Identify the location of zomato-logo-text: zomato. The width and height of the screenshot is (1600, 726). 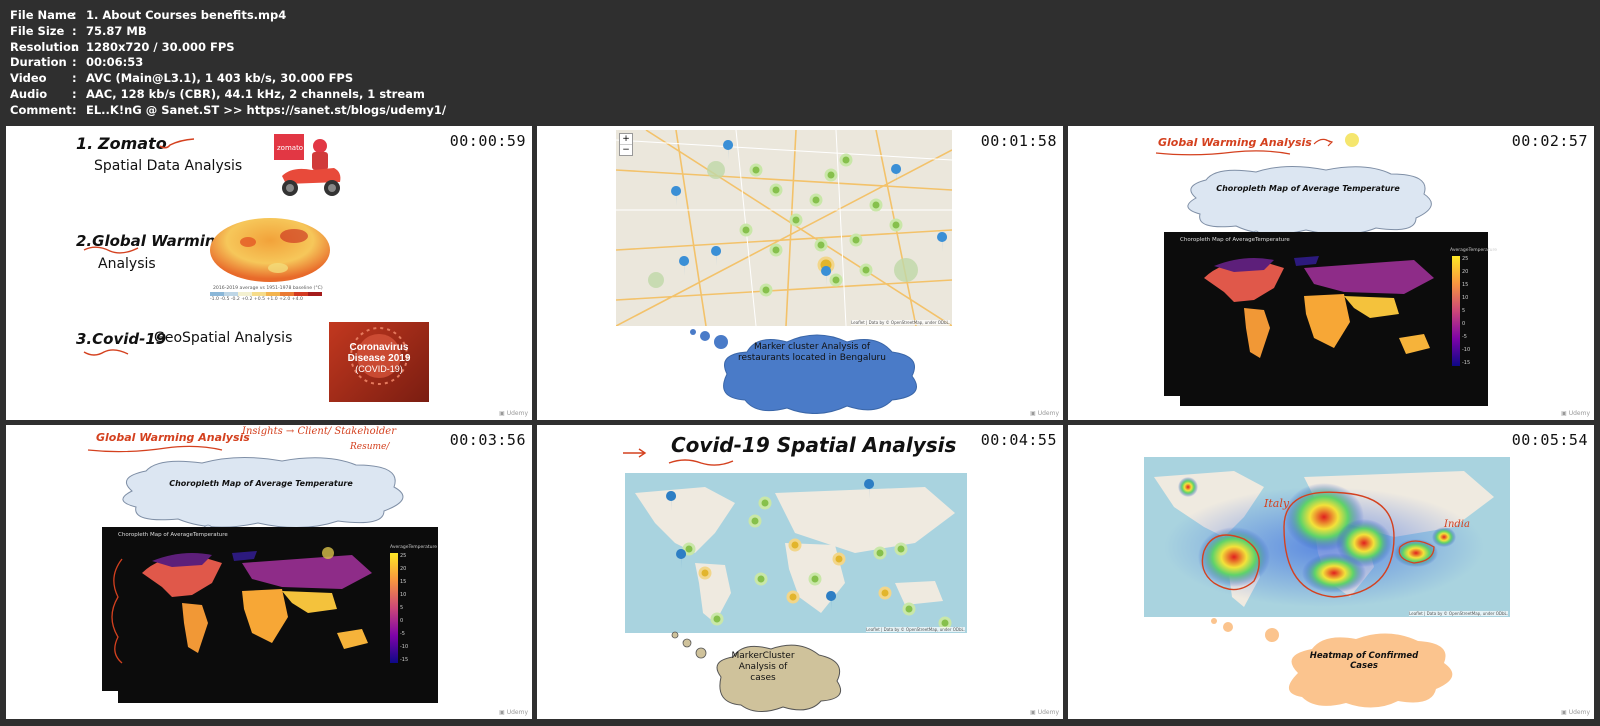
(290, 148).